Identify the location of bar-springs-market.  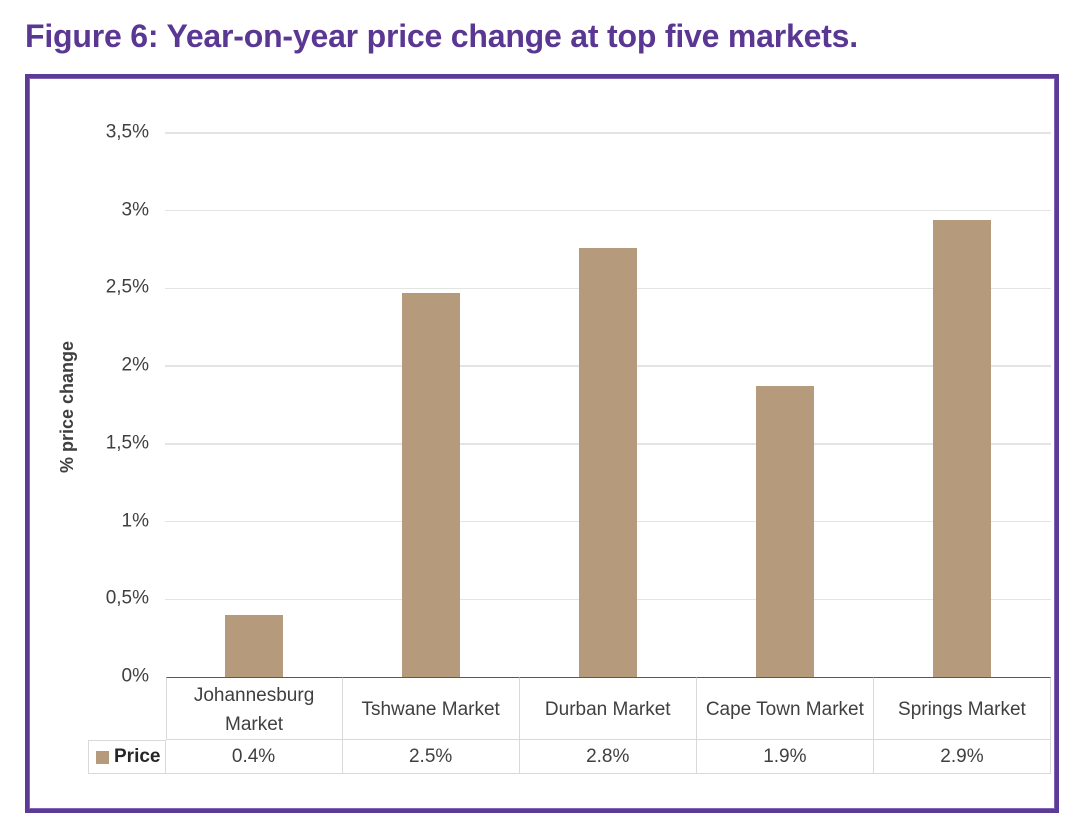
(962, 448).